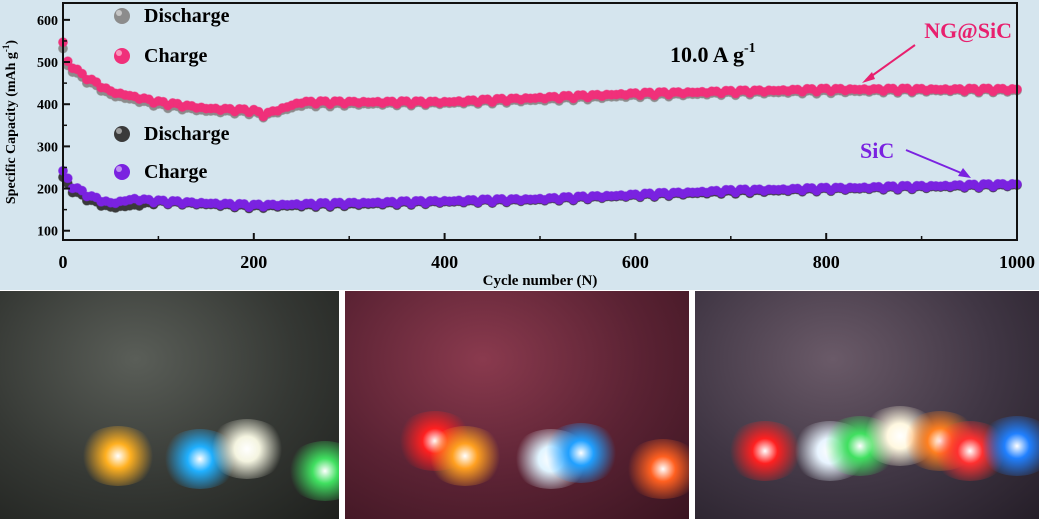 This screenshot has width=1039, height=519. Describe the element at coordinates (868, 77) in the screenshot. I see `ng-sic-arrowhead` at that location.